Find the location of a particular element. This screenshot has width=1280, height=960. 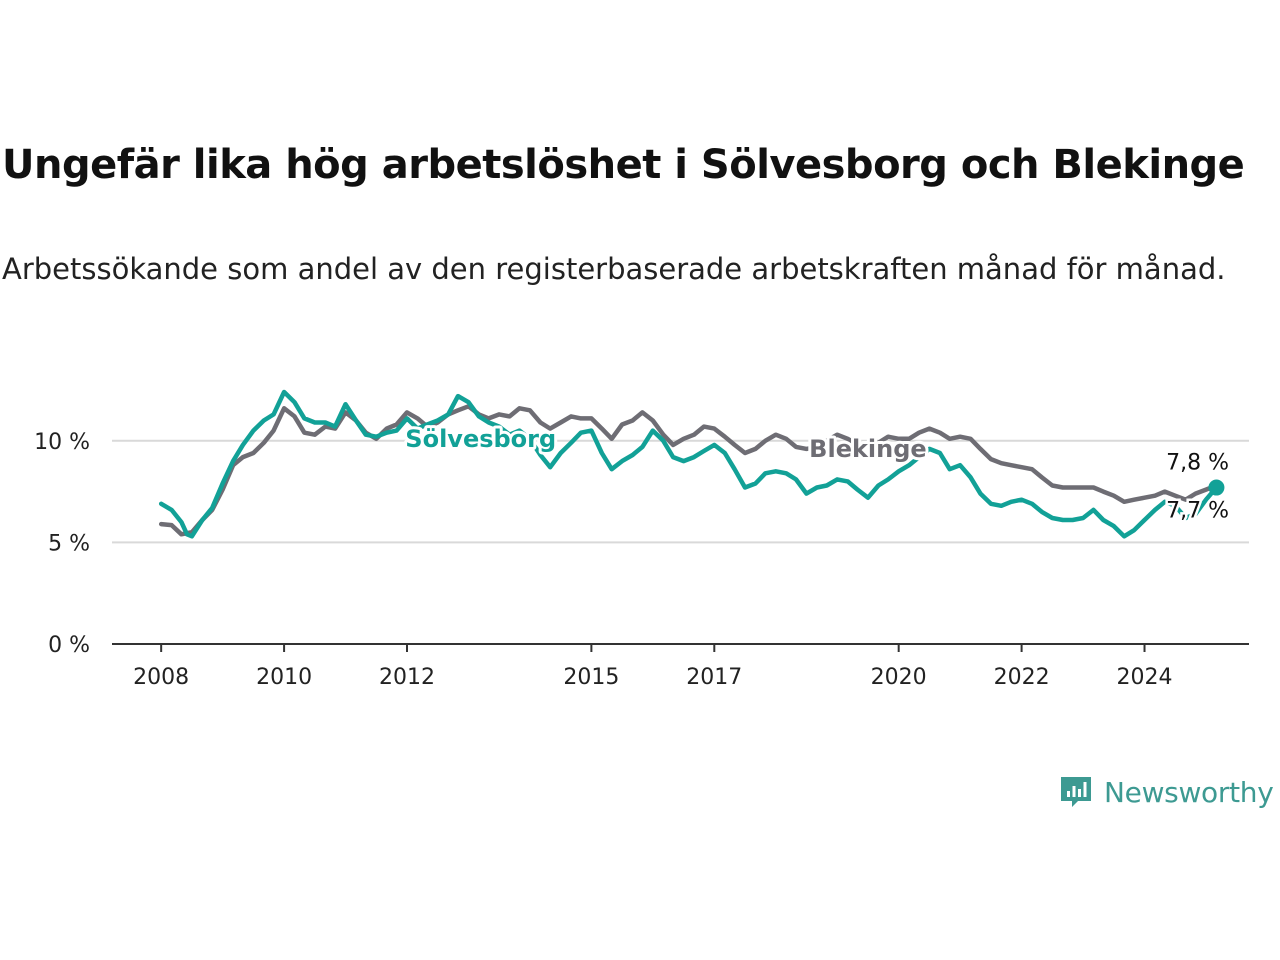

newsworthy-logo: Newsworthy is located at coordinates (1166, 792).